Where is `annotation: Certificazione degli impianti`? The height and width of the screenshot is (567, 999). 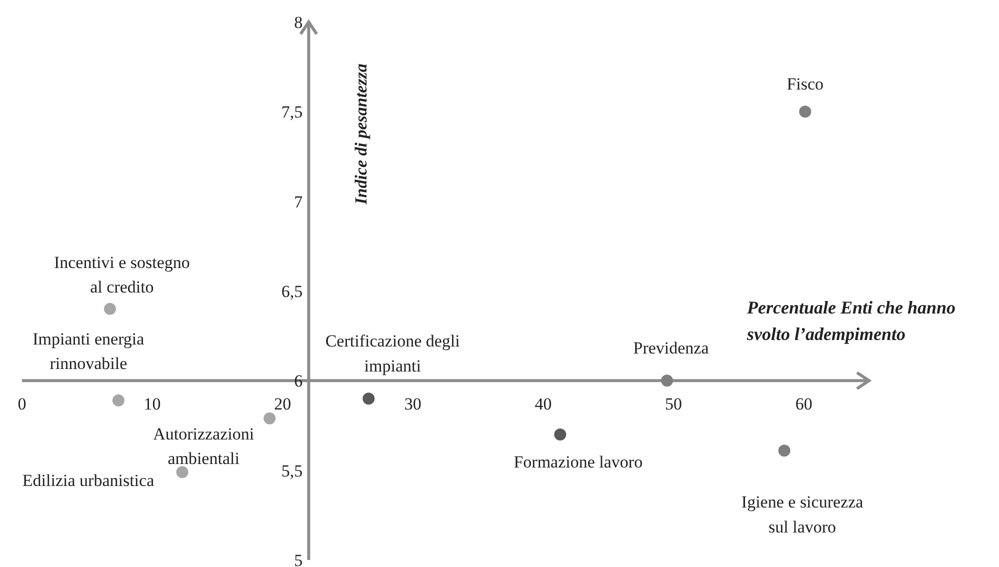 annotation: Certificazione degli impianti is located at coordinates (392, 354).